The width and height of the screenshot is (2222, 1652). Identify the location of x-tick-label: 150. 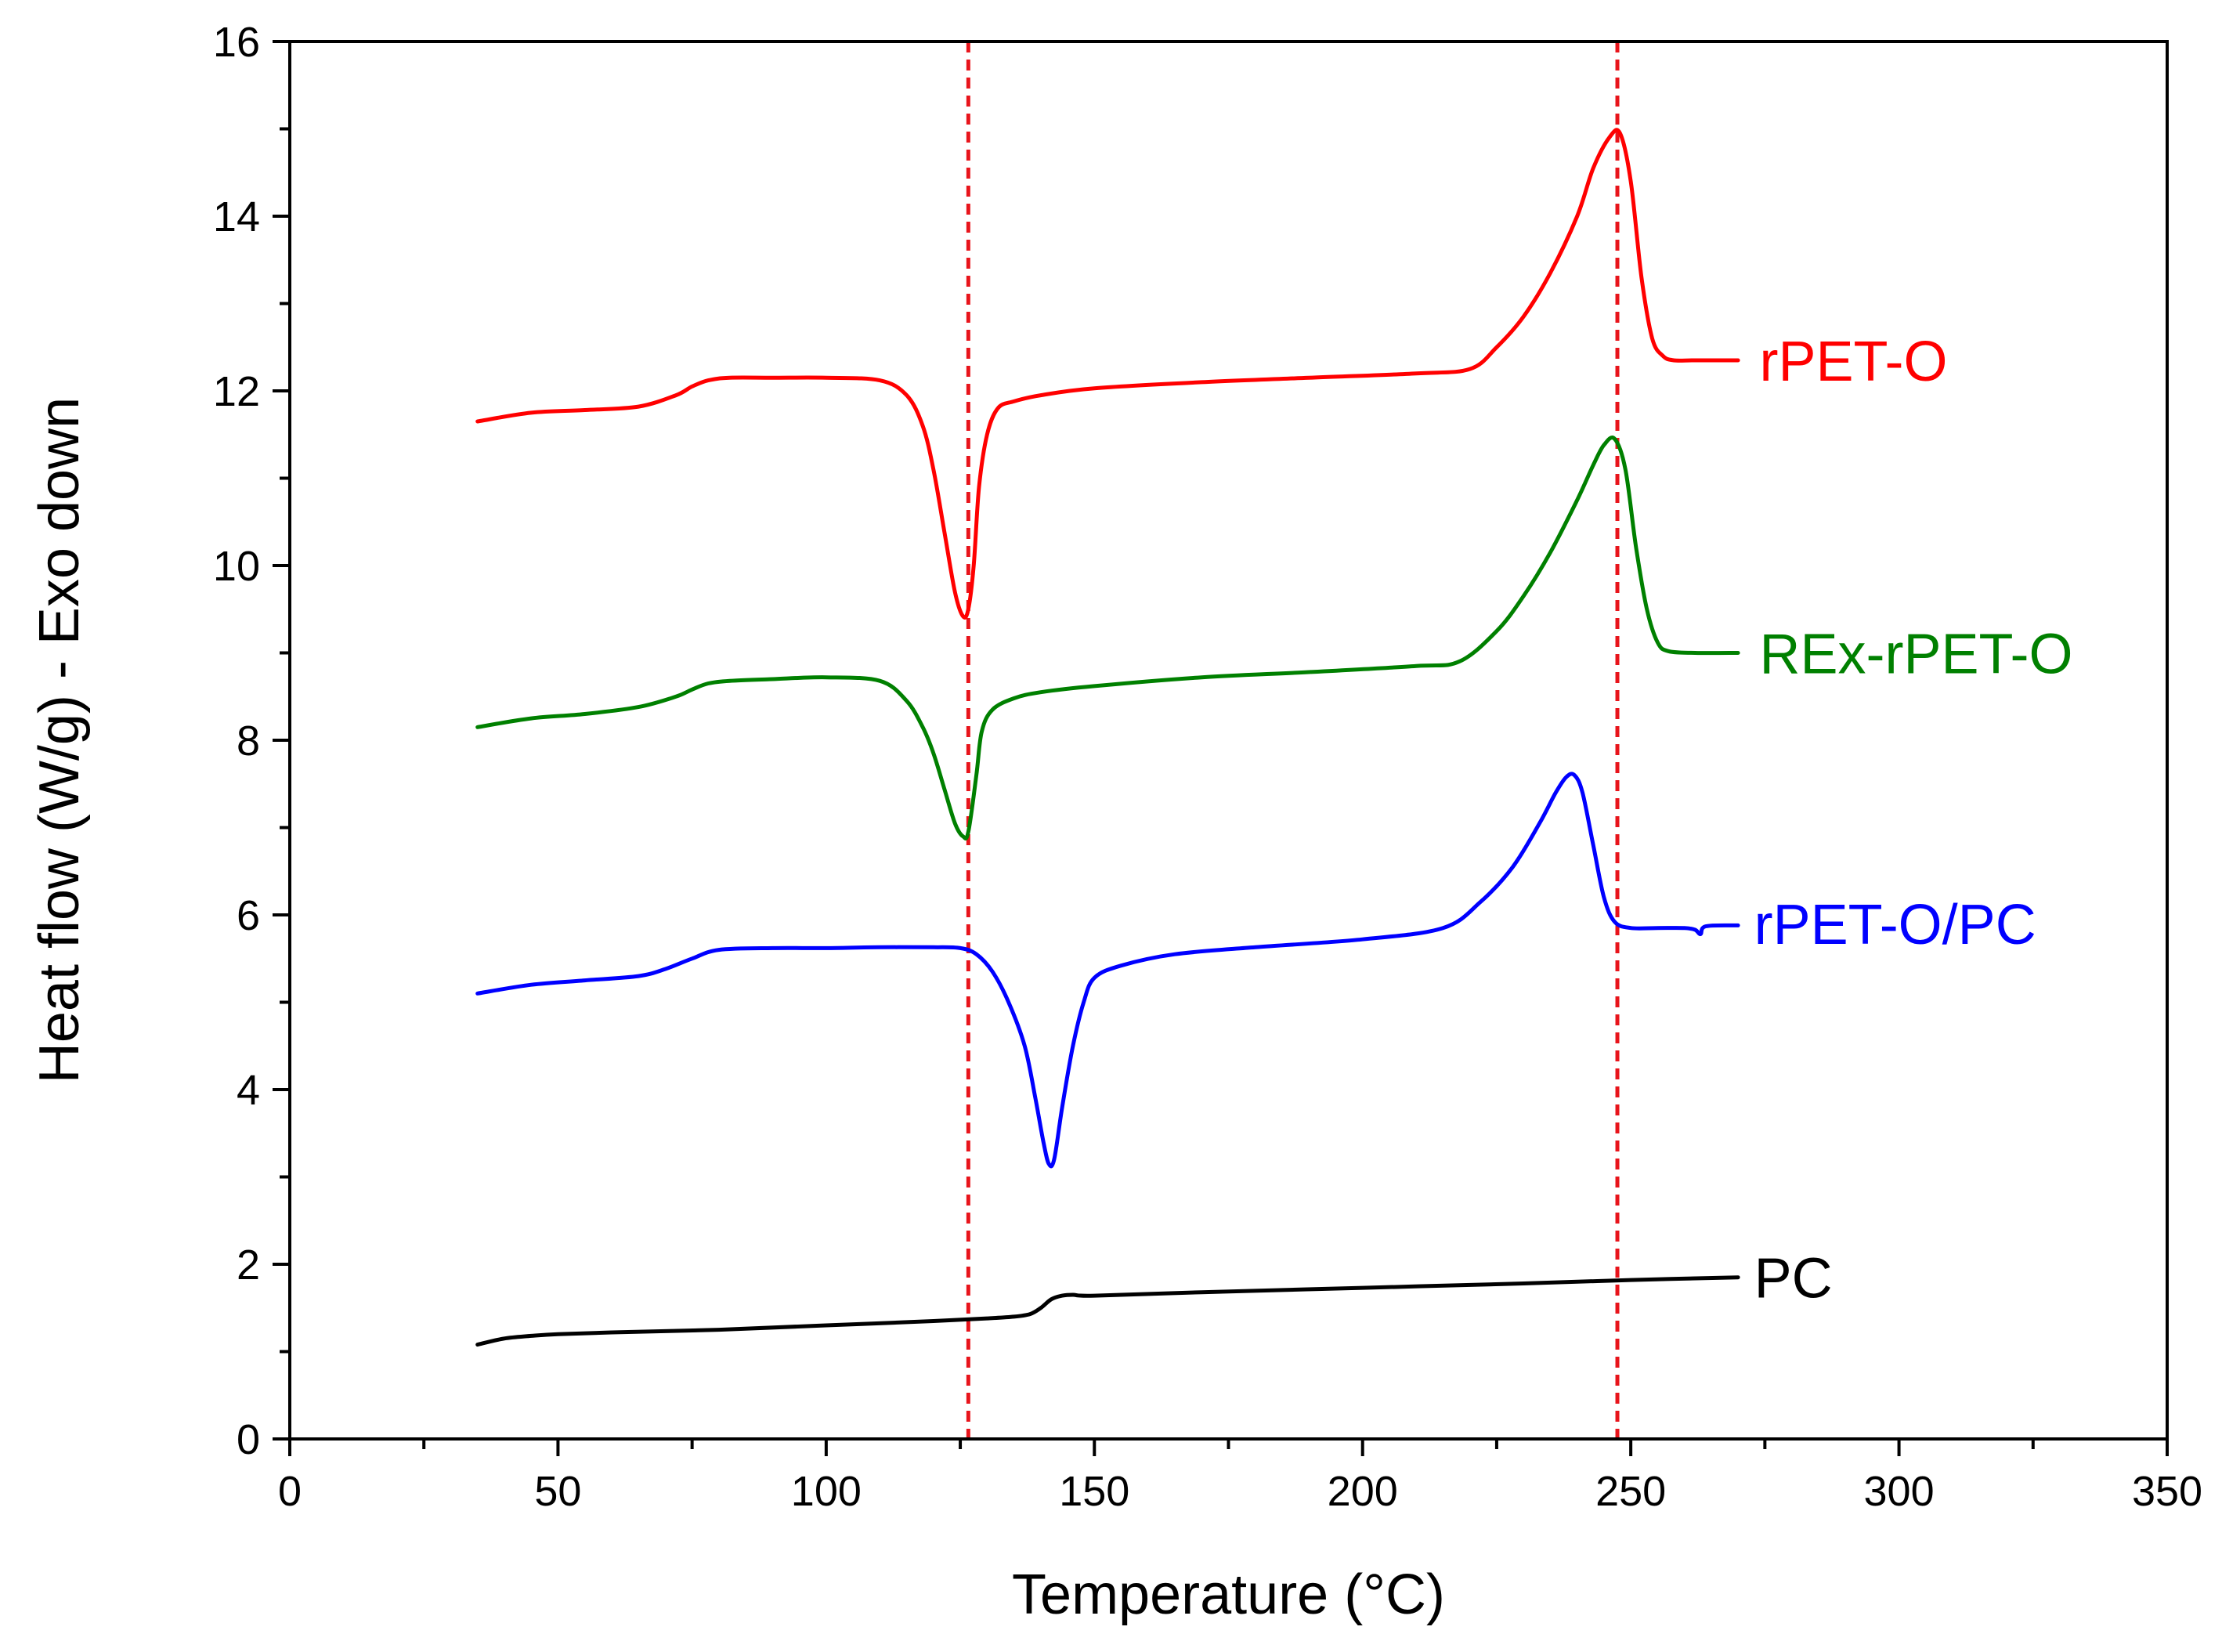
(1094, 1491).